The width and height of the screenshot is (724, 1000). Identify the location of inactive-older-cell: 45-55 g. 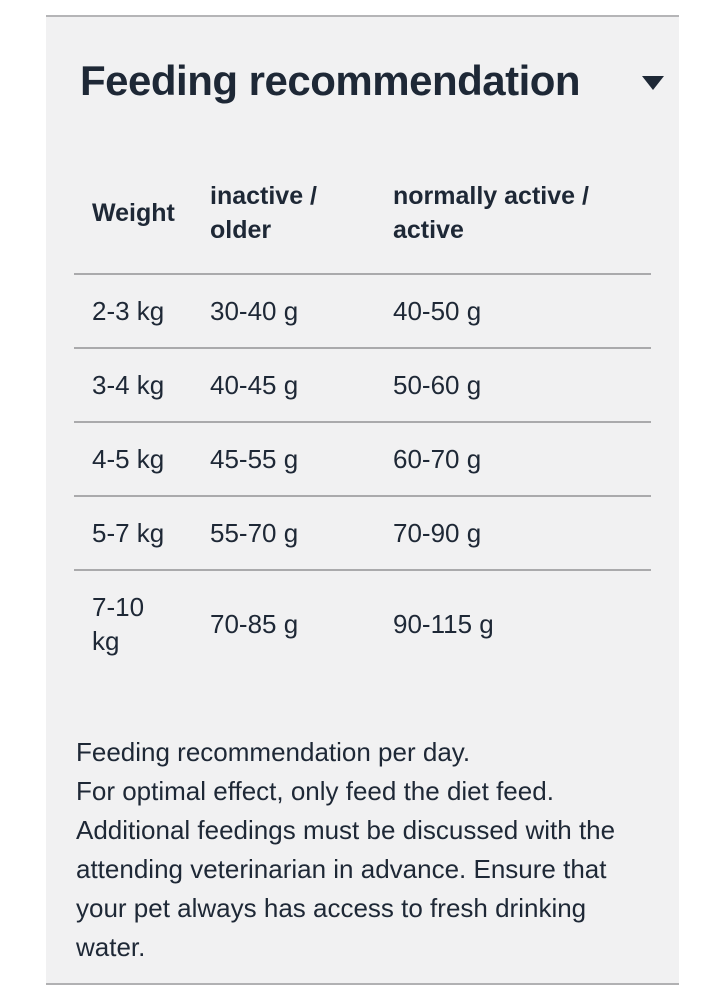
(301, 459).